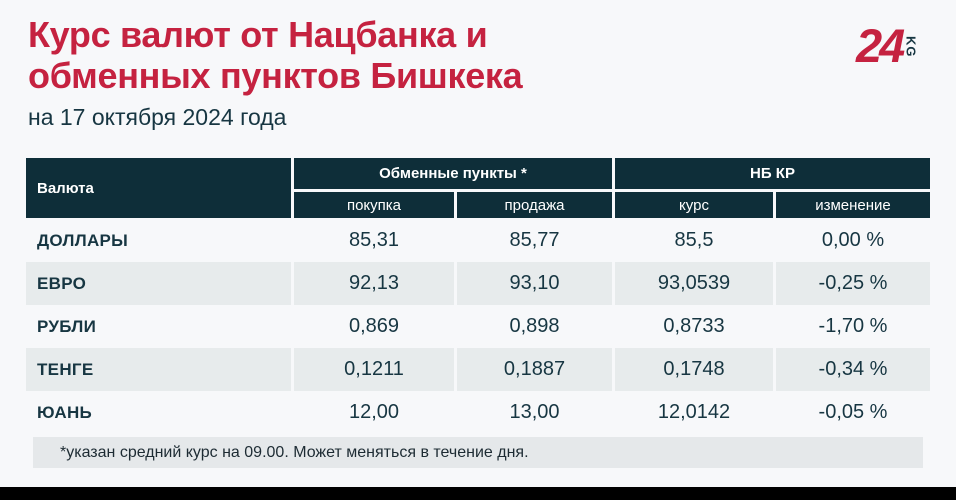  I want to click on buy-value: 0,869, so click(374, 326).